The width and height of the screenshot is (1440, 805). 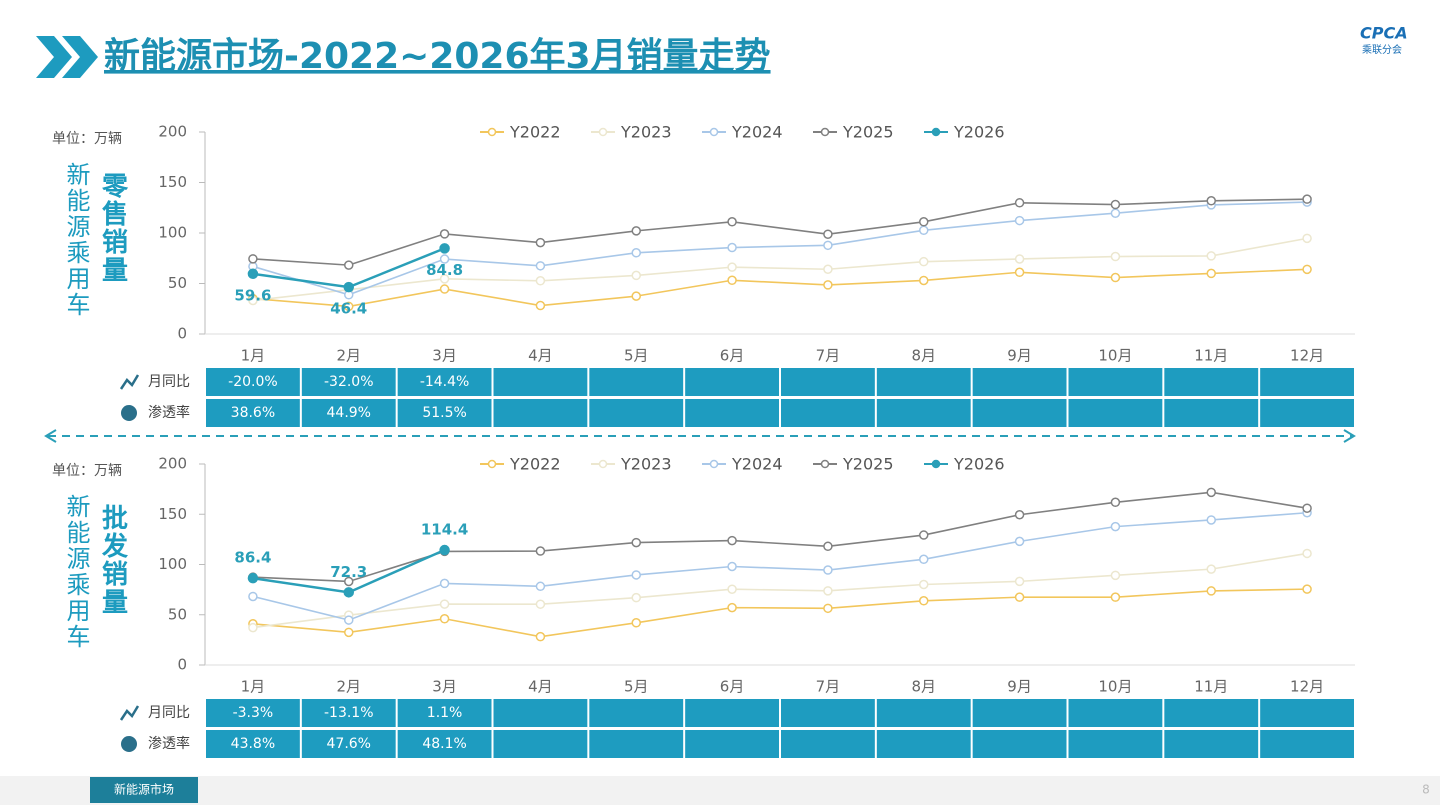 What do you see at coordinates (129, 413) in the screenshot?
I see `row-icon` at bounding box center [129, 413].